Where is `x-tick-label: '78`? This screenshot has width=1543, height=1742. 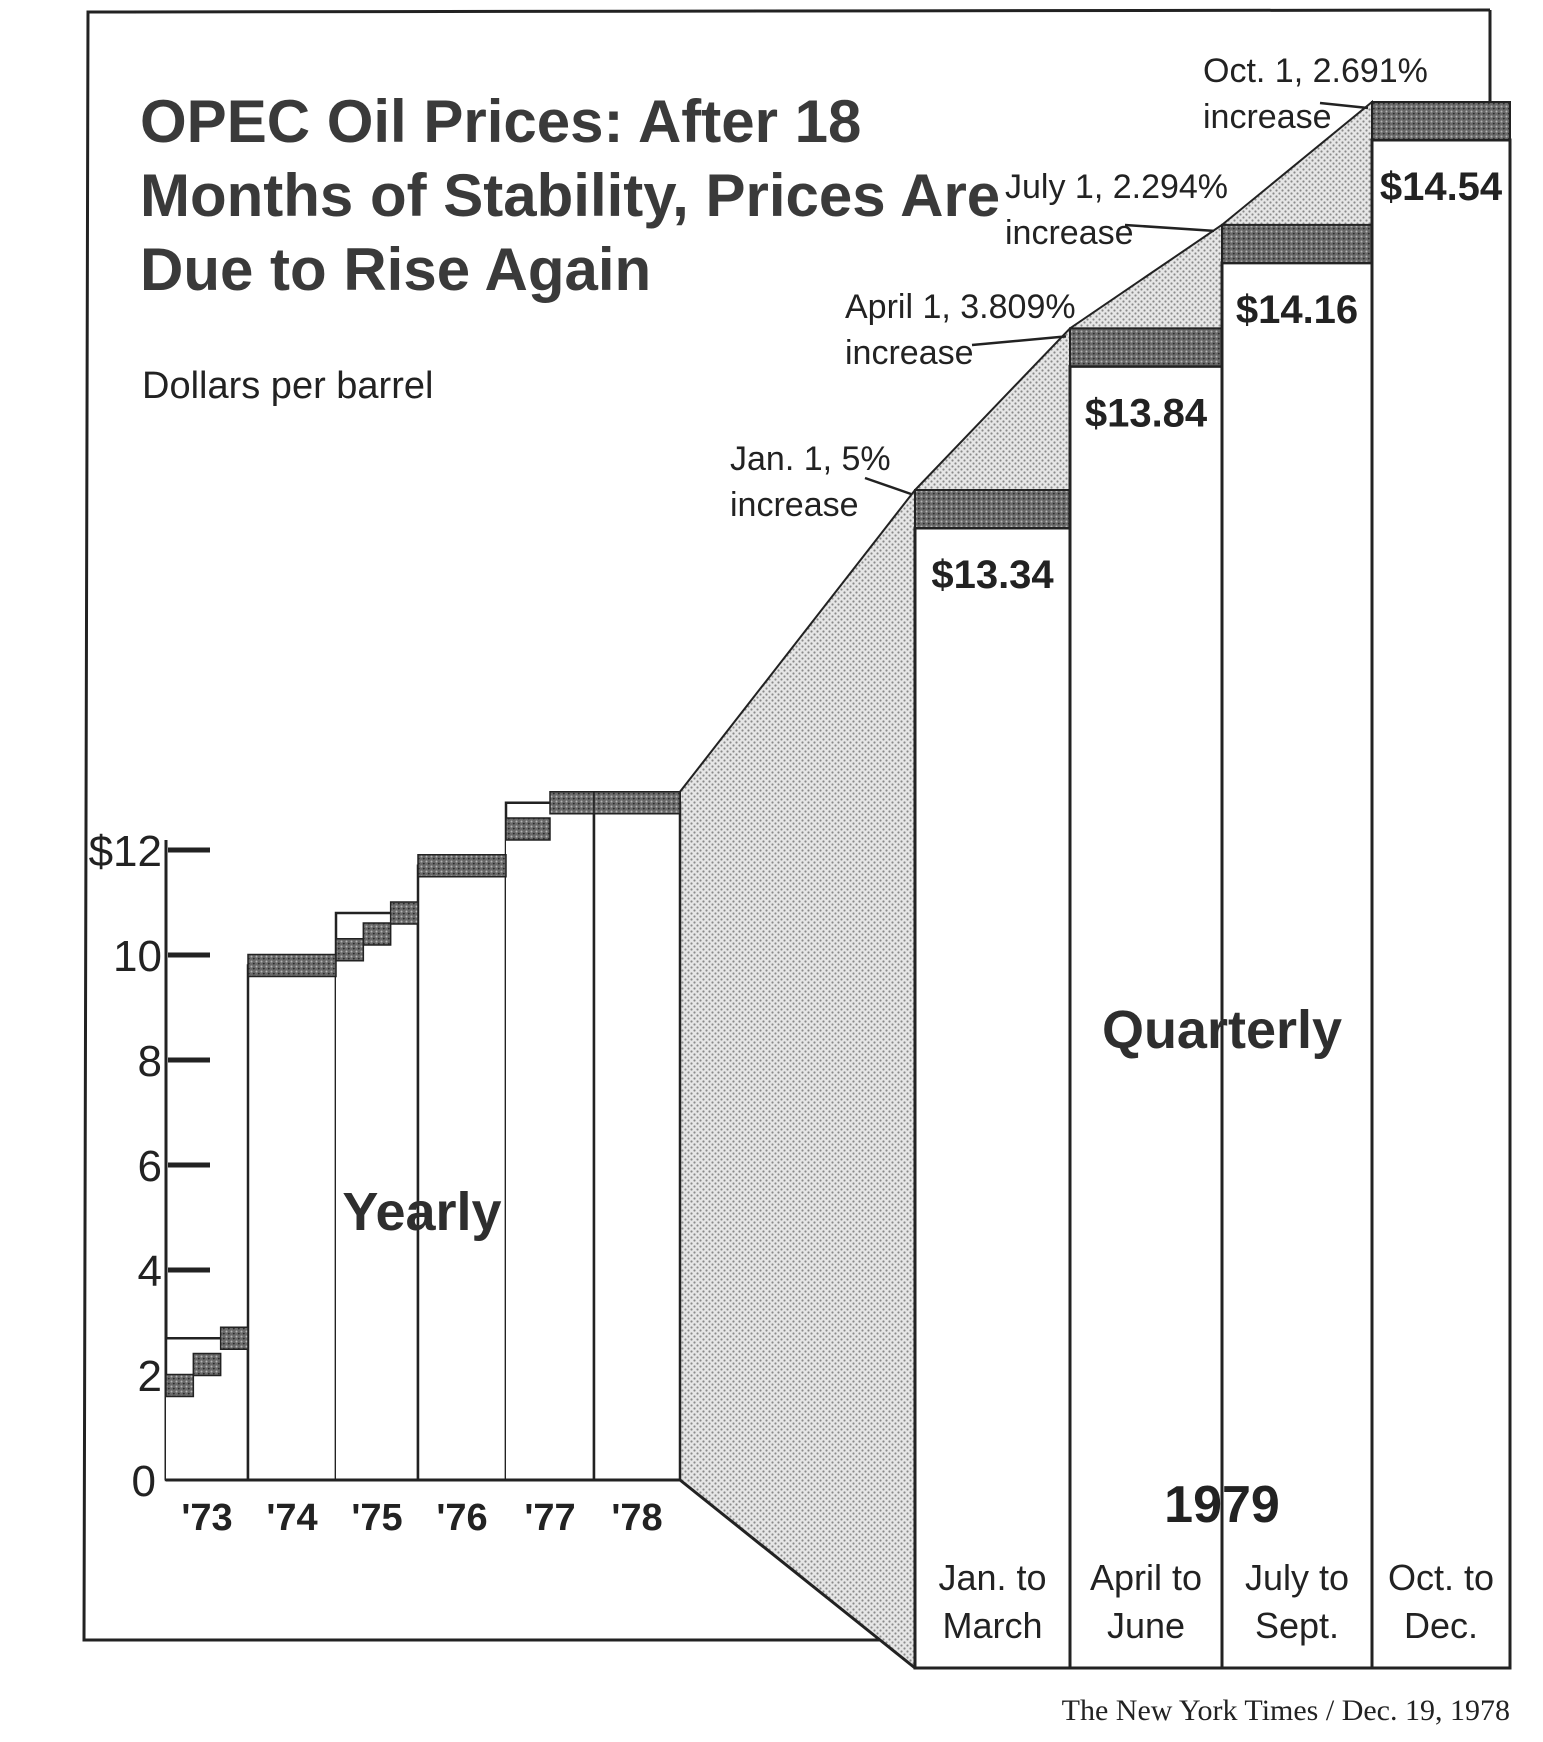 x-tick-label: '78 is located at coordinates (636, 1518).